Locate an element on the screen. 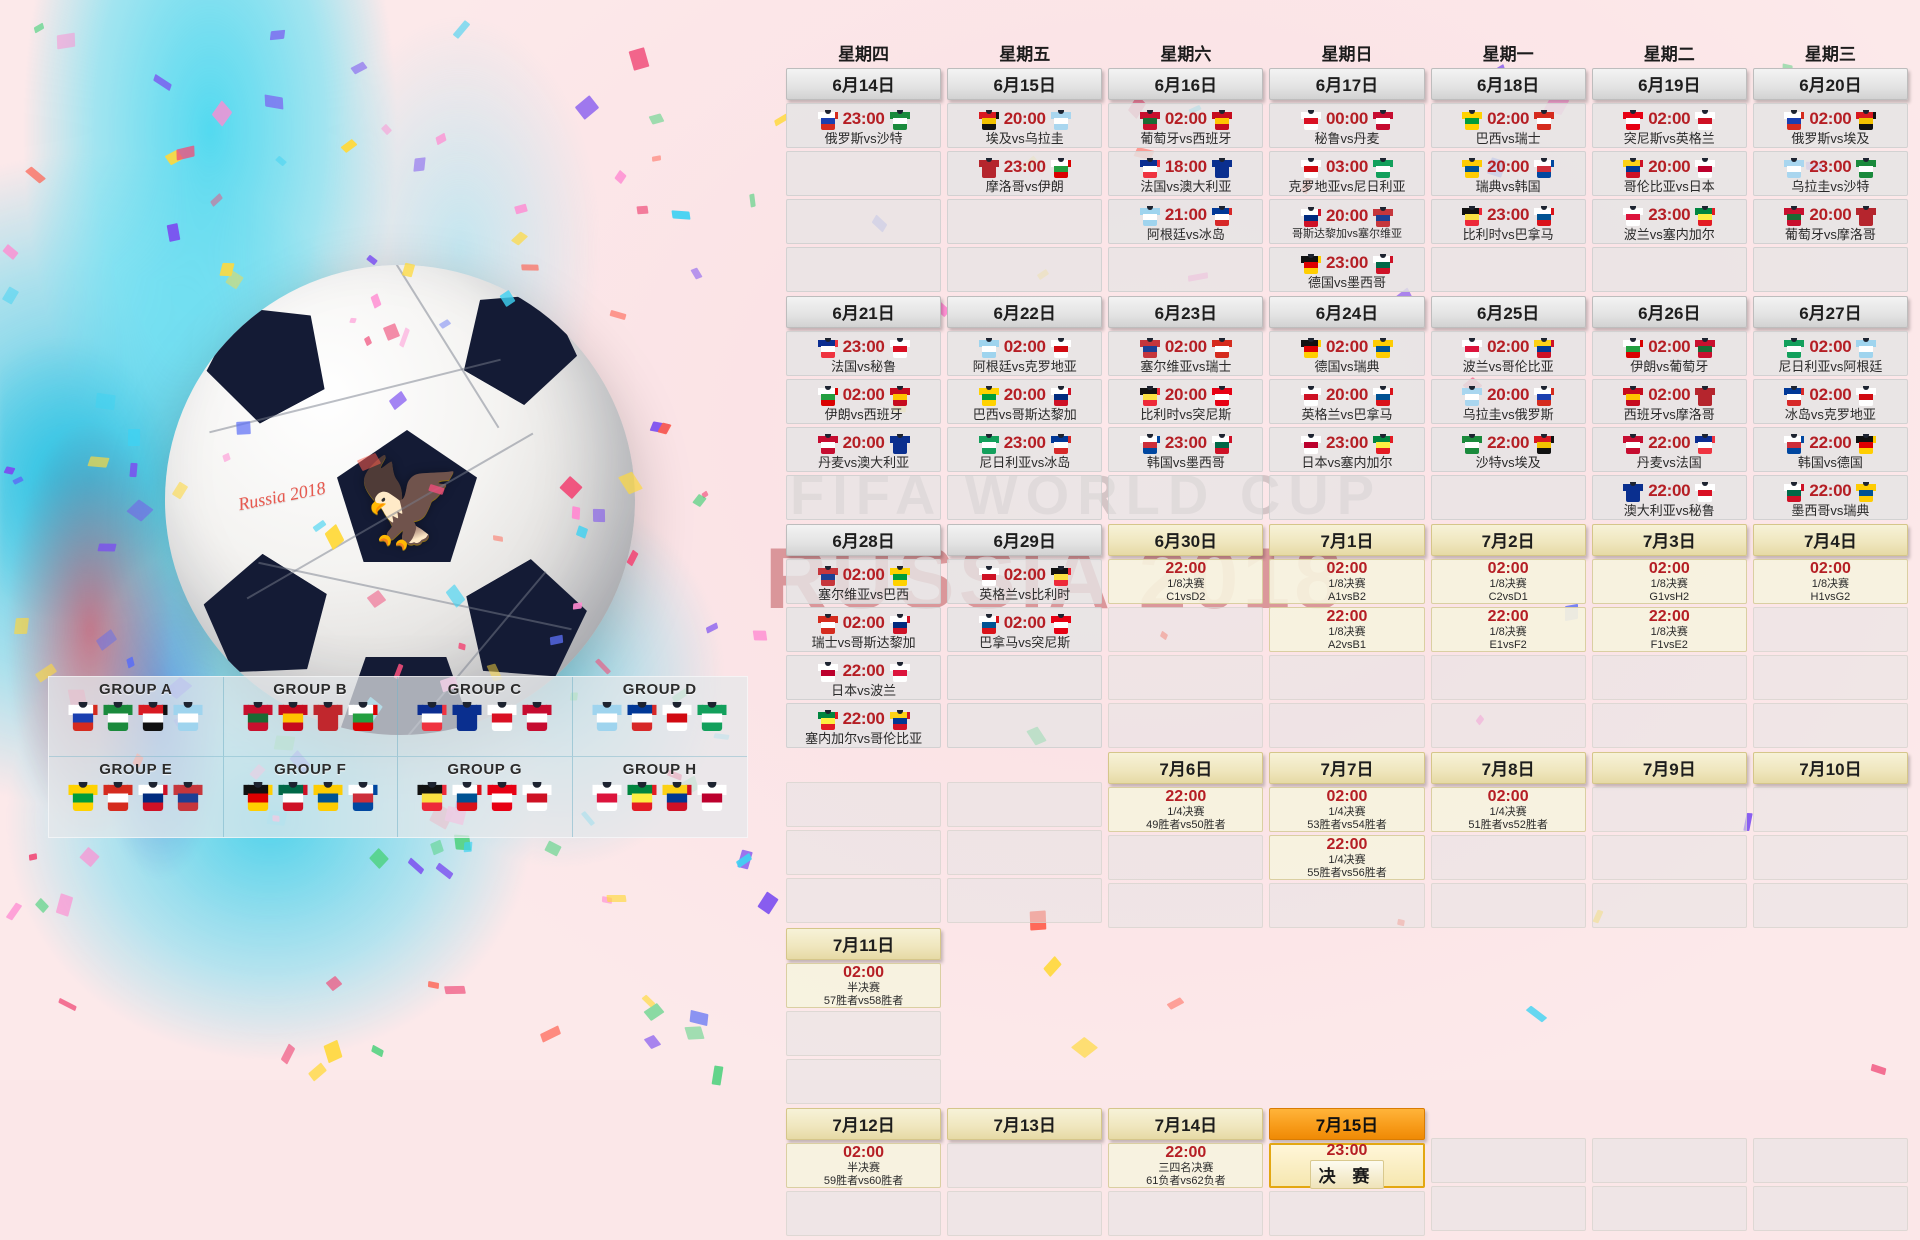 The height and width of the screenshot is (1240, 1920). date-header-7月14日: 7月14日 is located at coordinates (1186, 1124).